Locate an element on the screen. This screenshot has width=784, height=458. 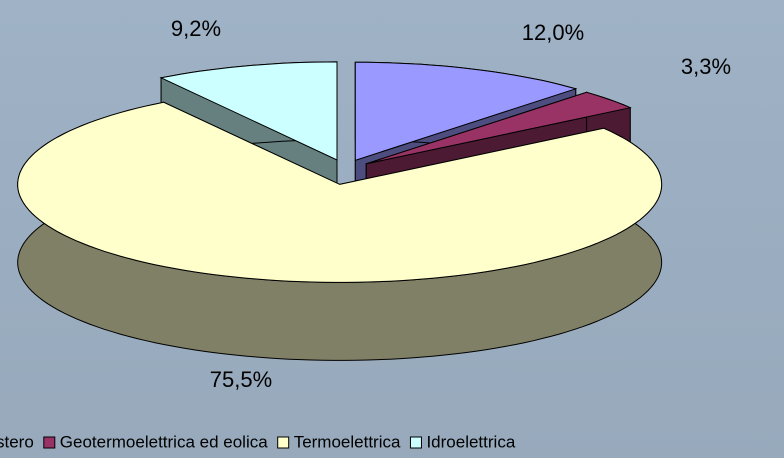
legend-label: stero is located at coordinates (17, 441).